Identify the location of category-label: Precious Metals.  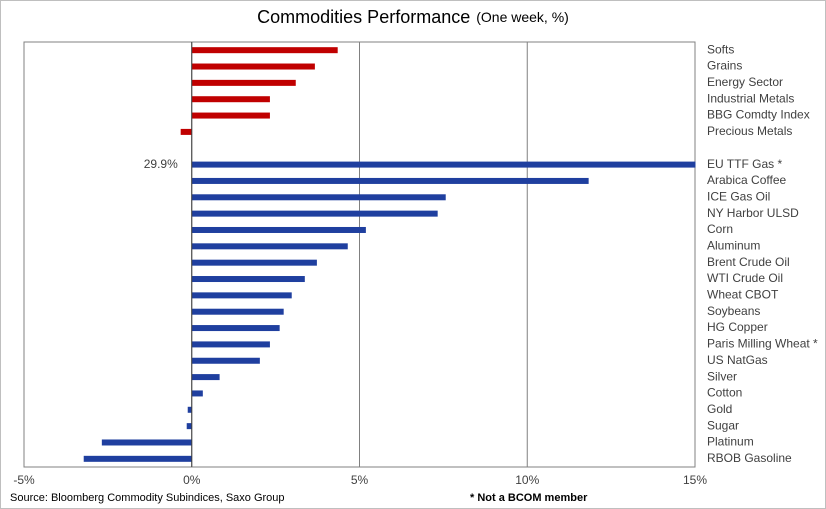
(749, 131).